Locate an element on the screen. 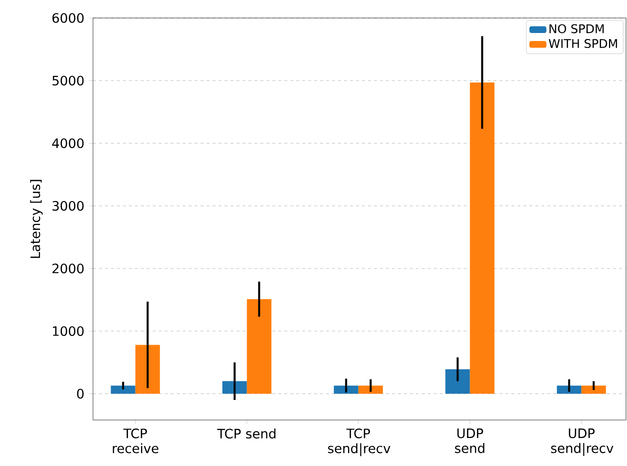 Image resolution: width=627 pixels, height=466 pixels. y-tick-label: 3000 is located at coordinates (68, 205).